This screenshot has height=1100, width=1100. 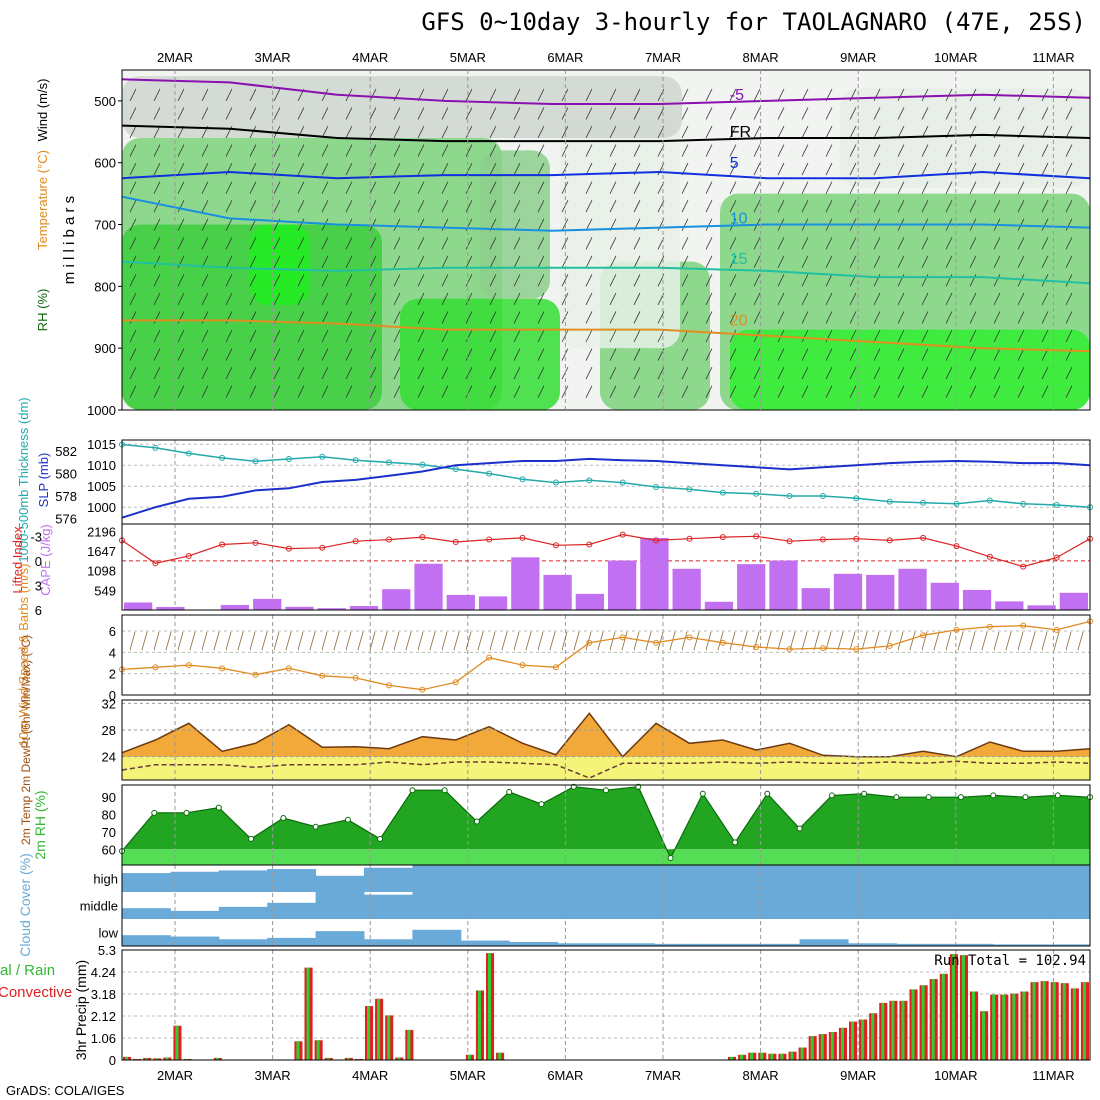 What do you see at coordinates (175, 1075) in the screenshot?
I see `date-label-bottom: 2MAR` at bounding box center [175, 1075].